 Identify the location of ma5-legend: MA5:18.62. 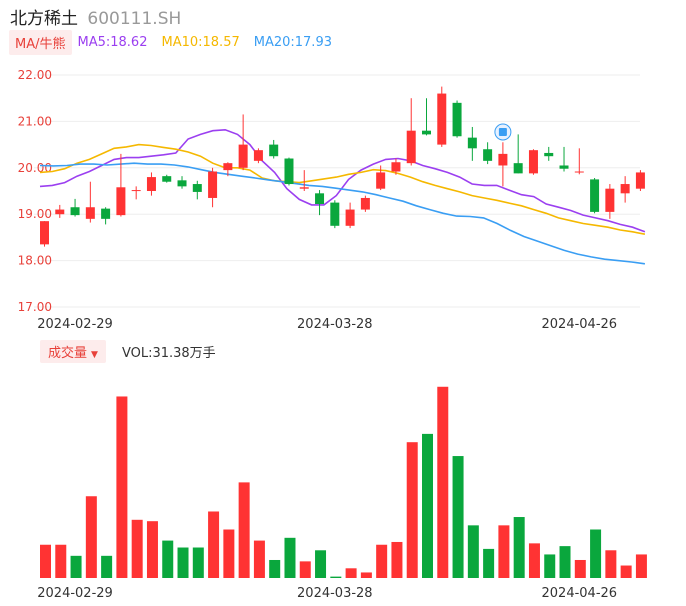
(112, 42).